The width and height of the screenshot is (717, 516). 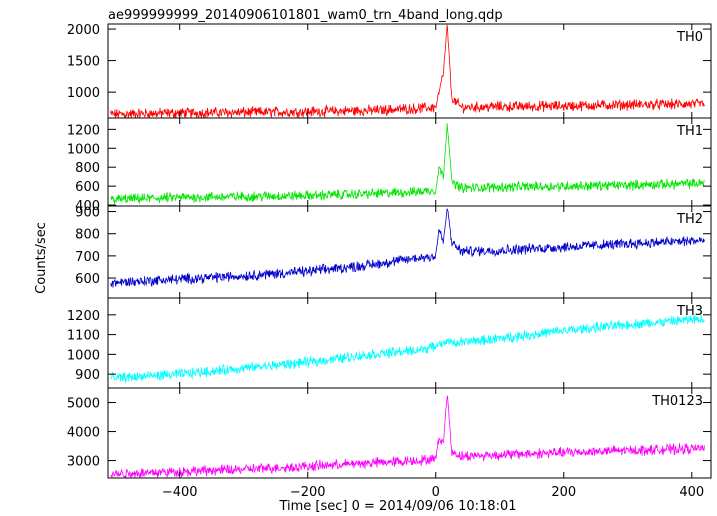 What do you see at coordinates (397, 506) in the screenshot?
I see `x-axis-label: Time [sec] 0 = 2014/09/06 10:18:01` at bounding box center [397, 506].